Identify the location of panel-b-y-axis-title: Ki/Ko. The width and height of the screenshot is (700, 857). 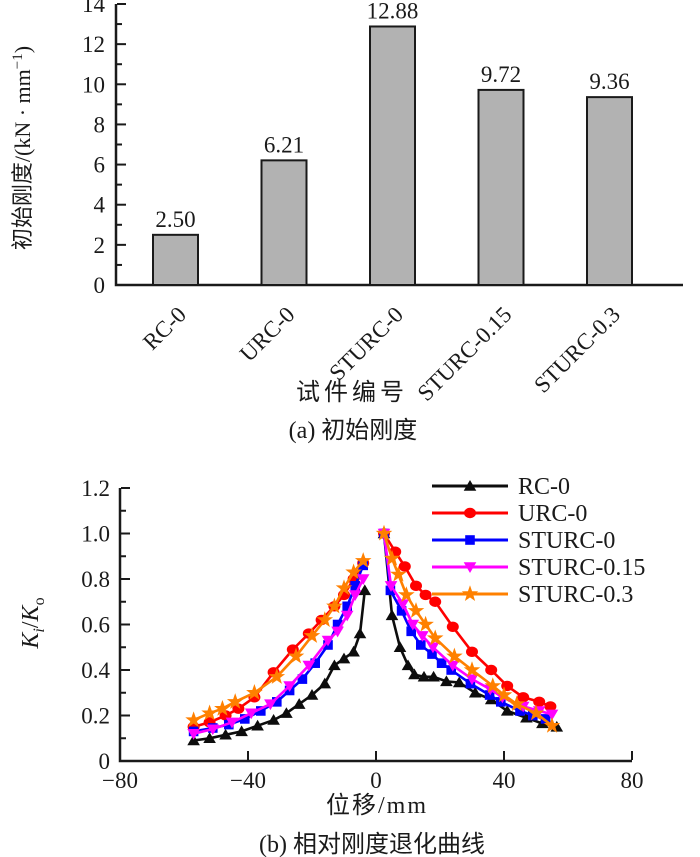
(33, 623).